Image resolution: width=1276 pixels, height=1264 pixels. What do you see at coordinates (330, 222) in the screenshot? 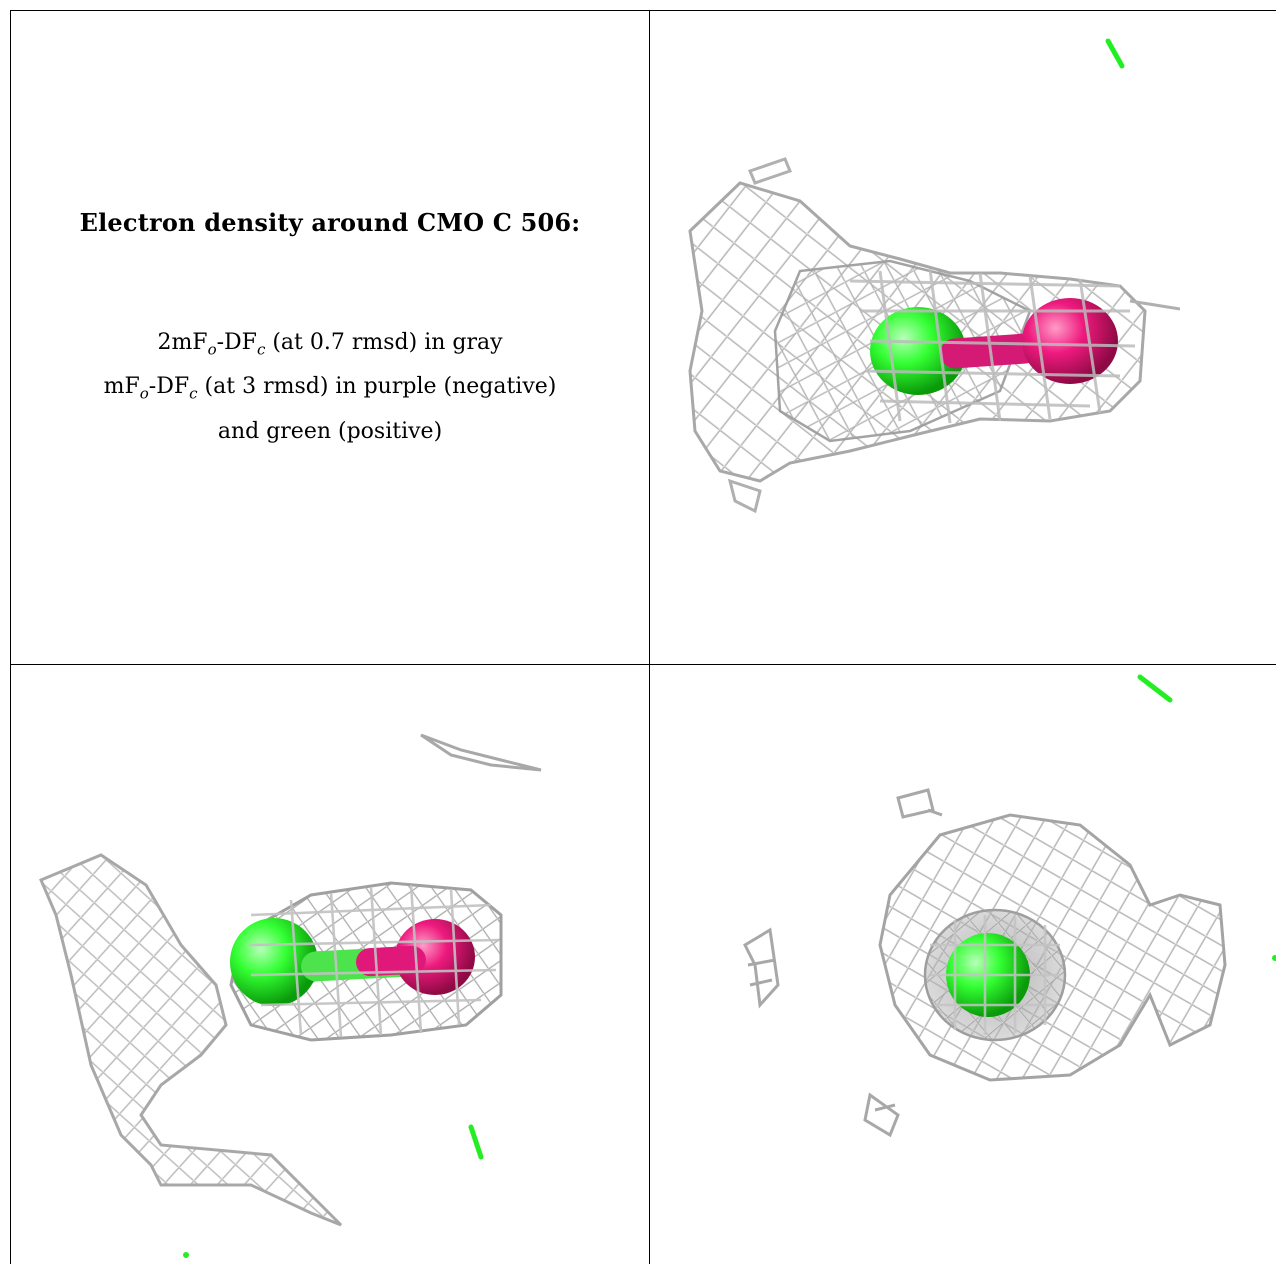
I see `caption-title: Electron density around CMO C 506:` at bounding box center [330, 222].